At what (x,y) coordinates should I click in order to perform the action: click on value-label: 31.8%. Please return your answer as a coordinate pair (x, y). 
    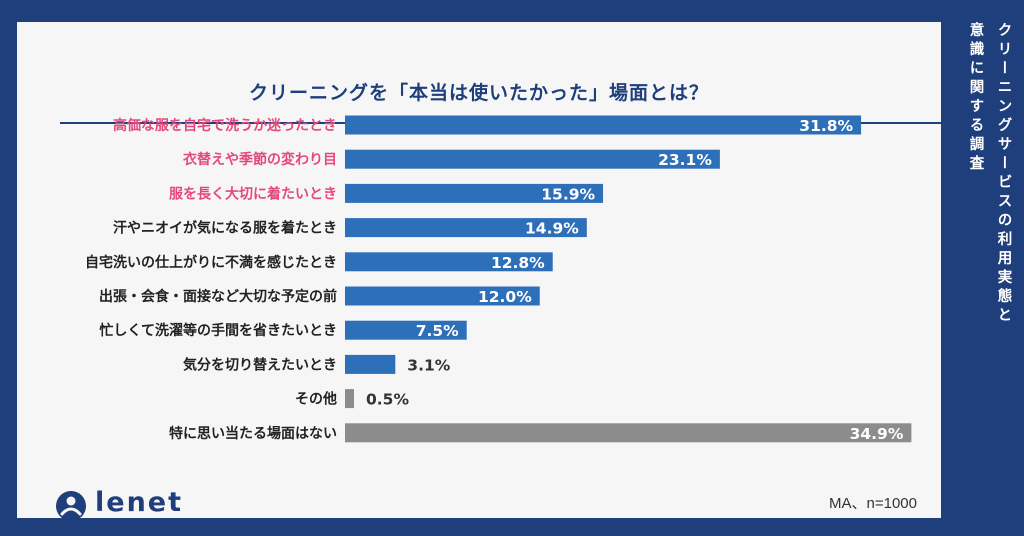
    Looking at the image, I should click on (826, 126).